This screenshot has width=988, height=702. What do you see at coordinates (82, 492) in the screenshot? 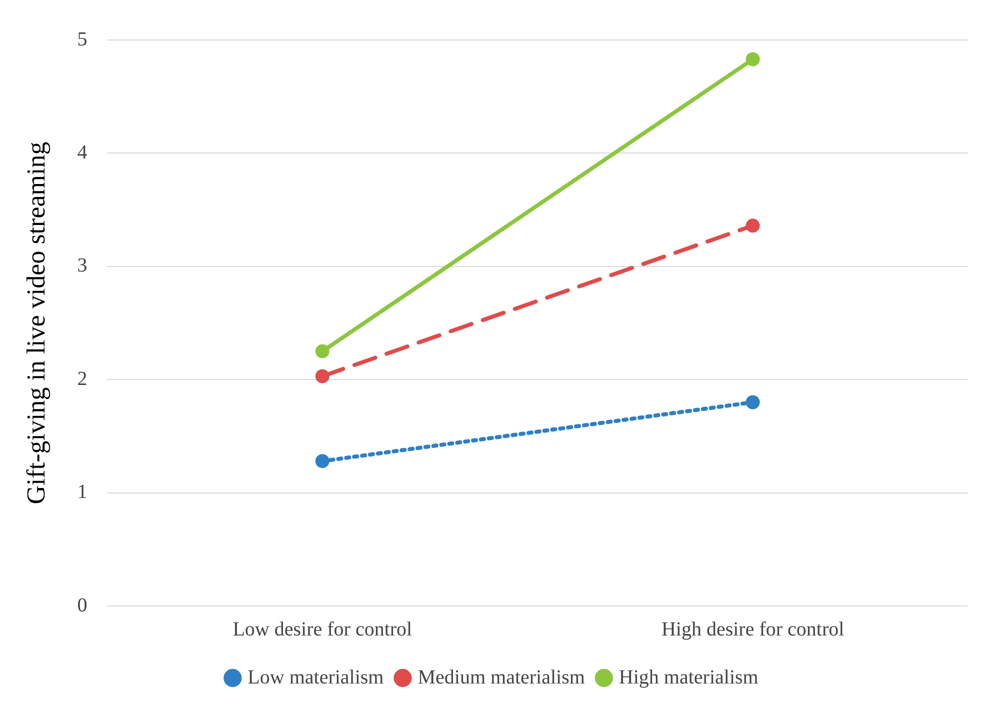
I see `y-tick-label: 1` at bounding box center [82, 492].